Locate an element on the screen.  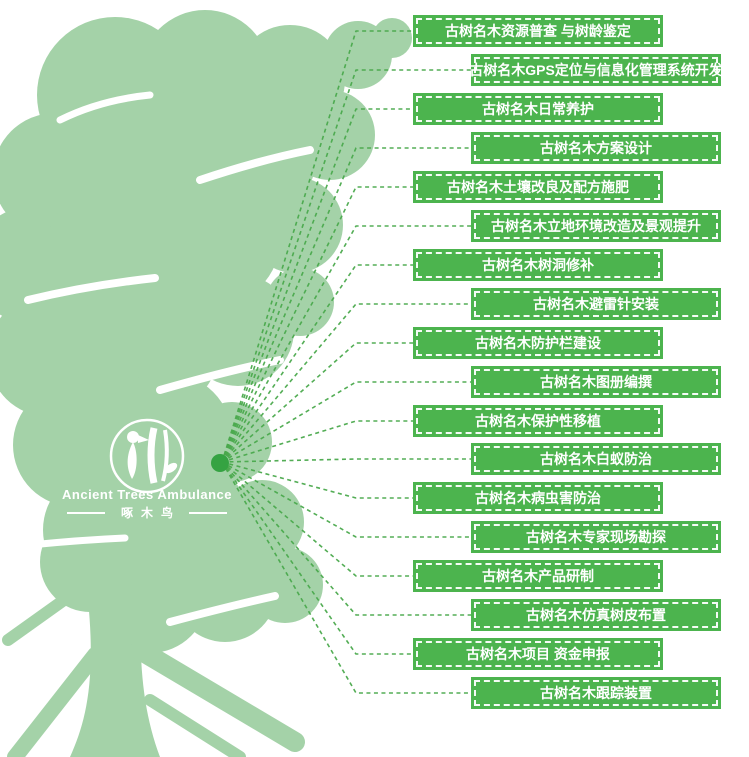
service-label: 古树名木产品研制 is located at coordinates (538, 576).